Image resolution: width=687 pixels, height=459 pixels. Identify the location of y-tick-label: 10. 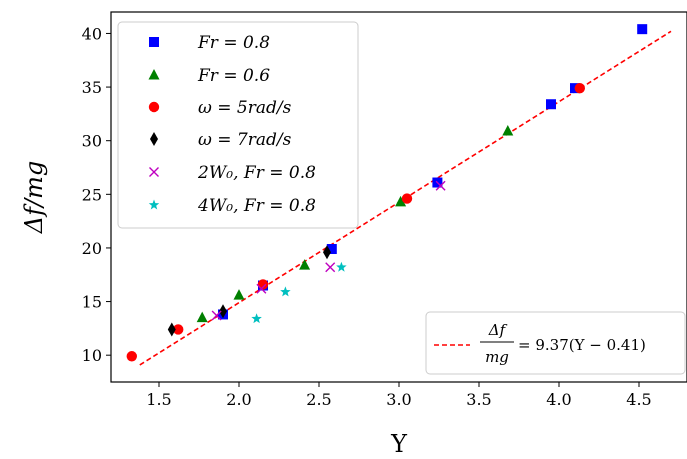
(92, 355).